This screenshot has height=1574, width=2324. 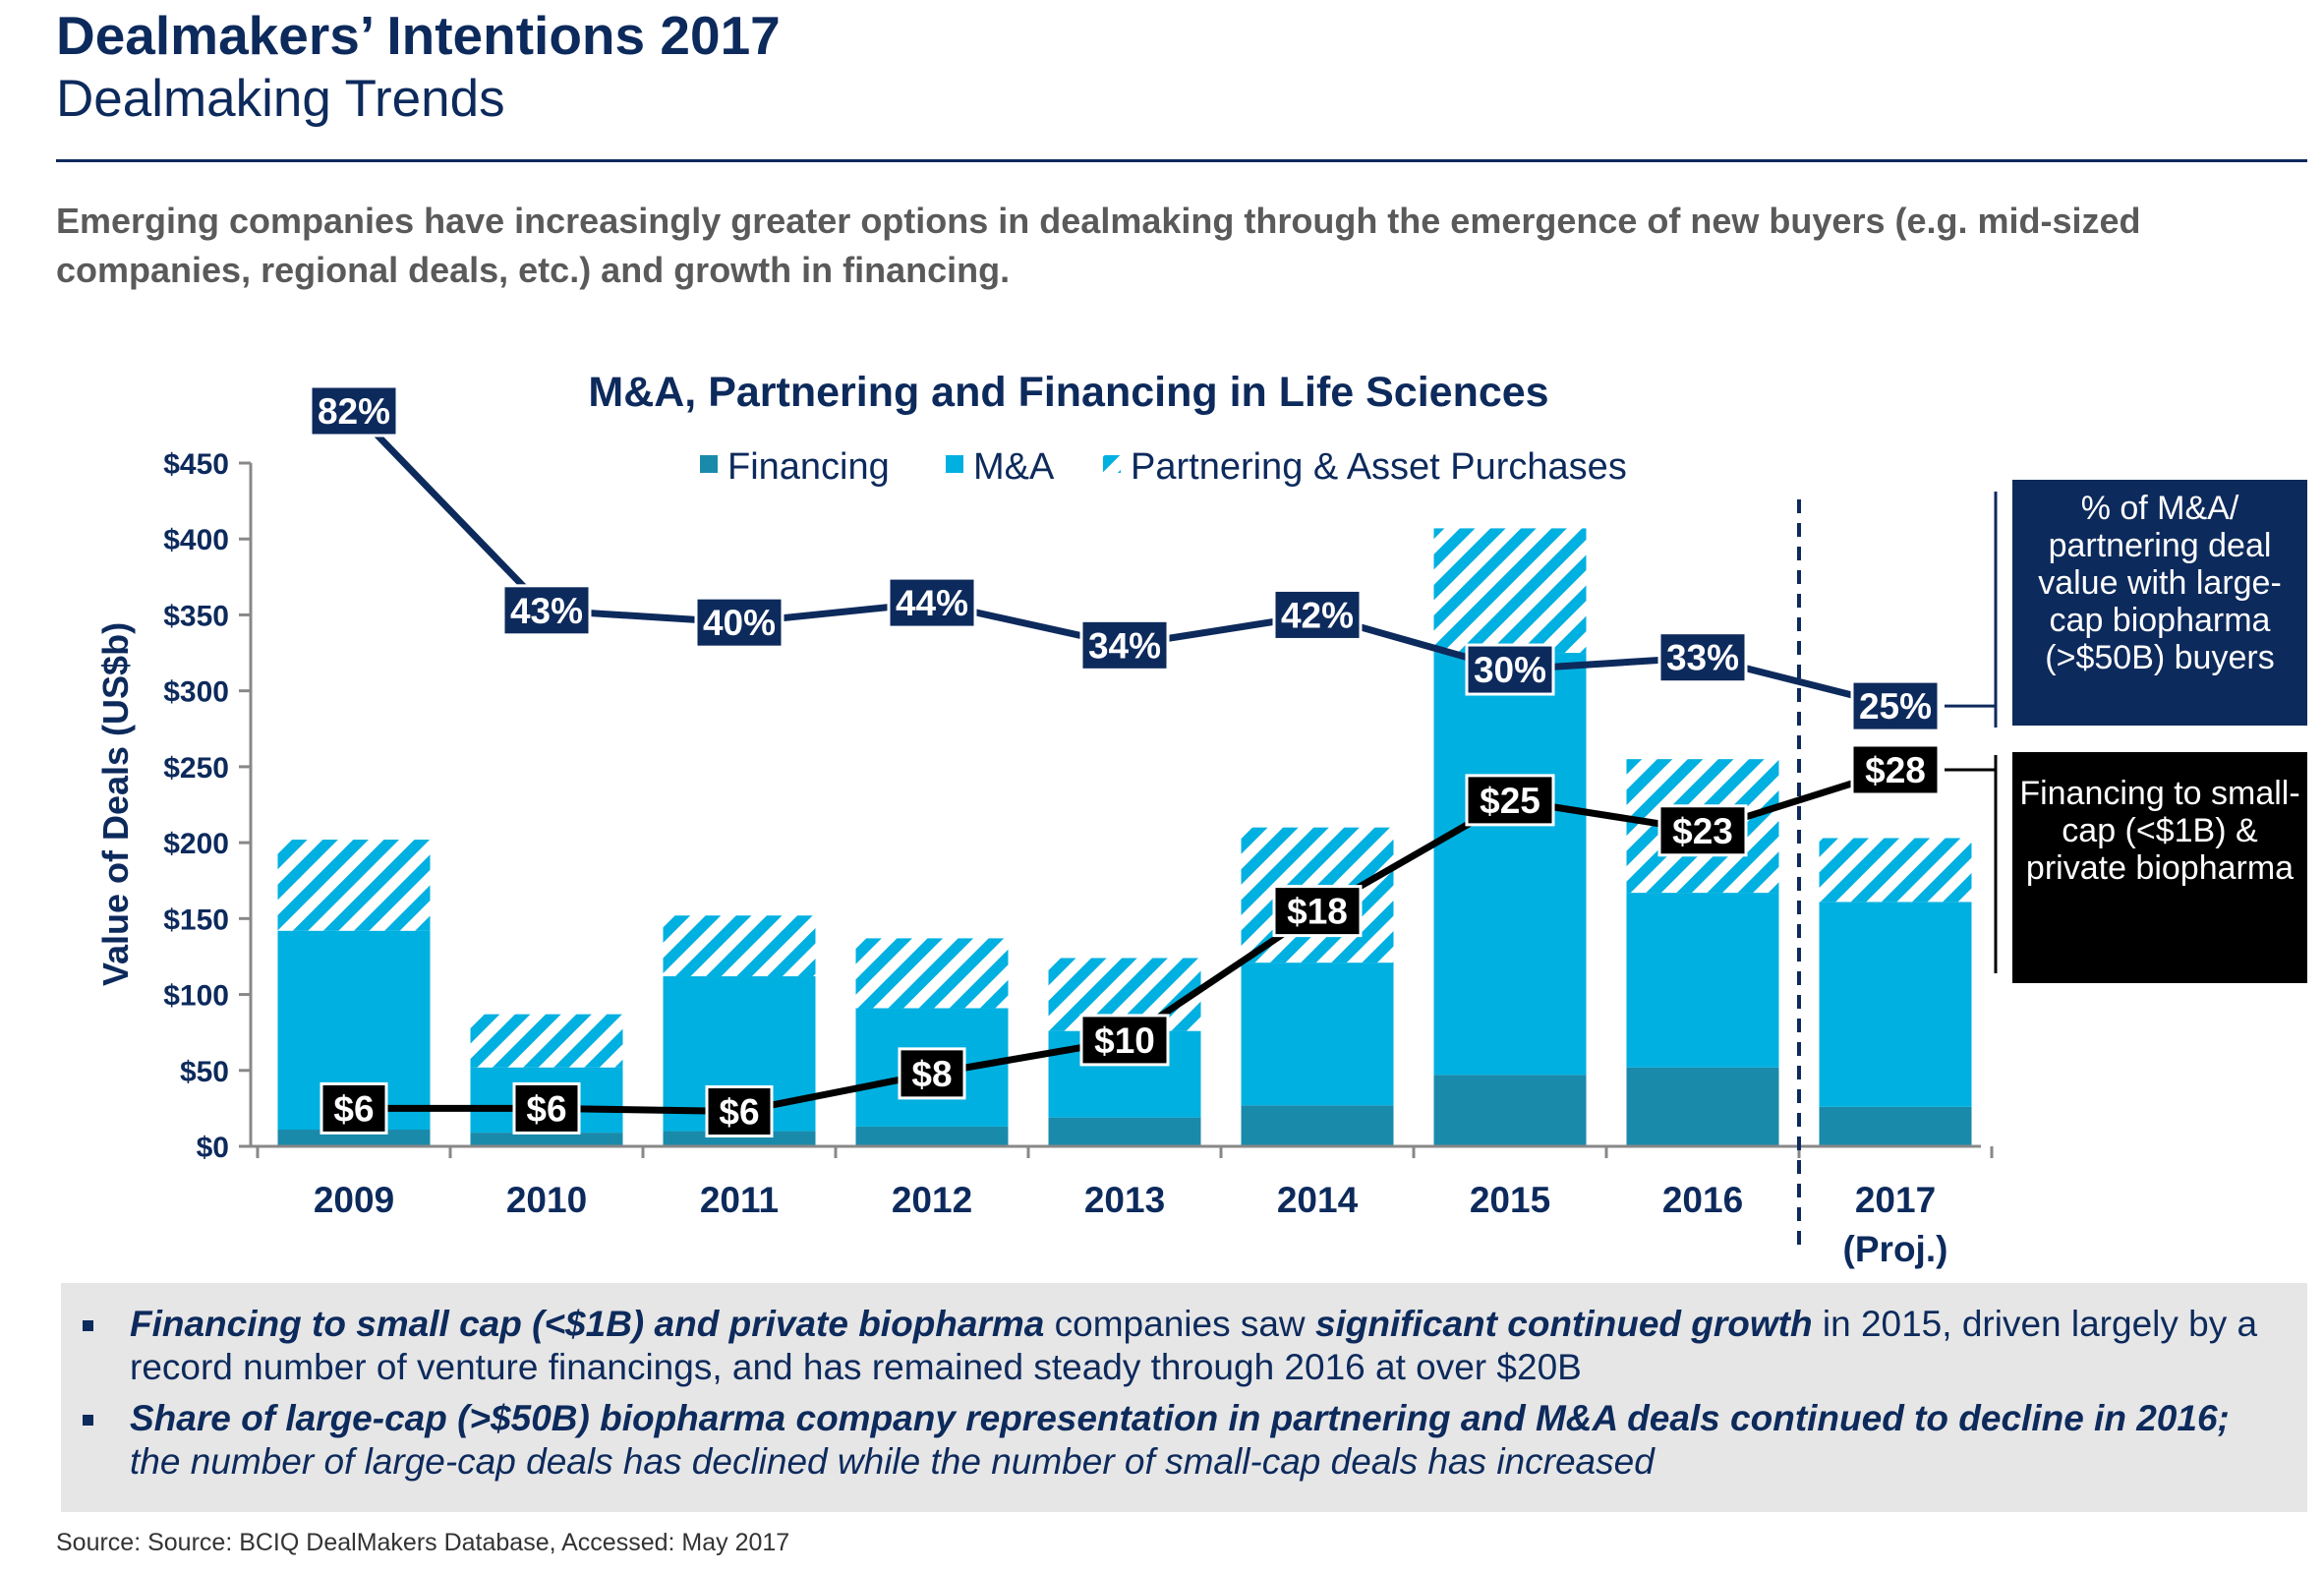 I want to click on bar-financing-2012, so click(x=932, y=1136).